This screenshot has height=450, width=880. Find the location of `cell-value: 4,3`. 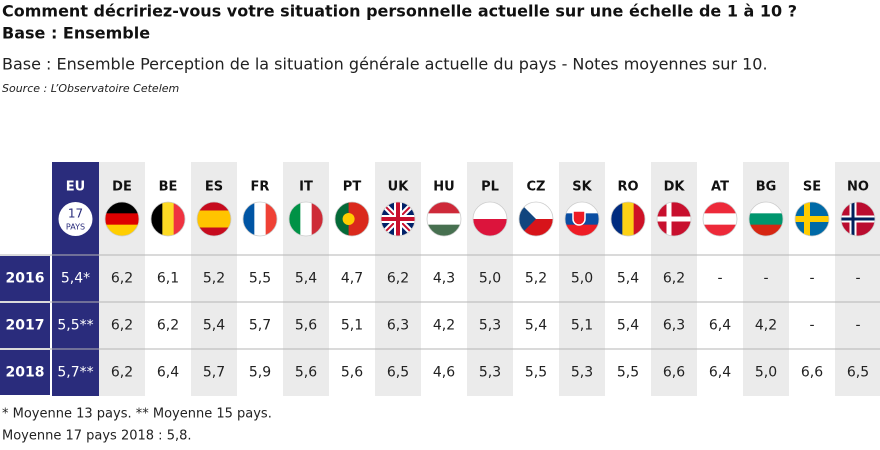

cell-value: 4,3 is located at coordinates (444, 279).